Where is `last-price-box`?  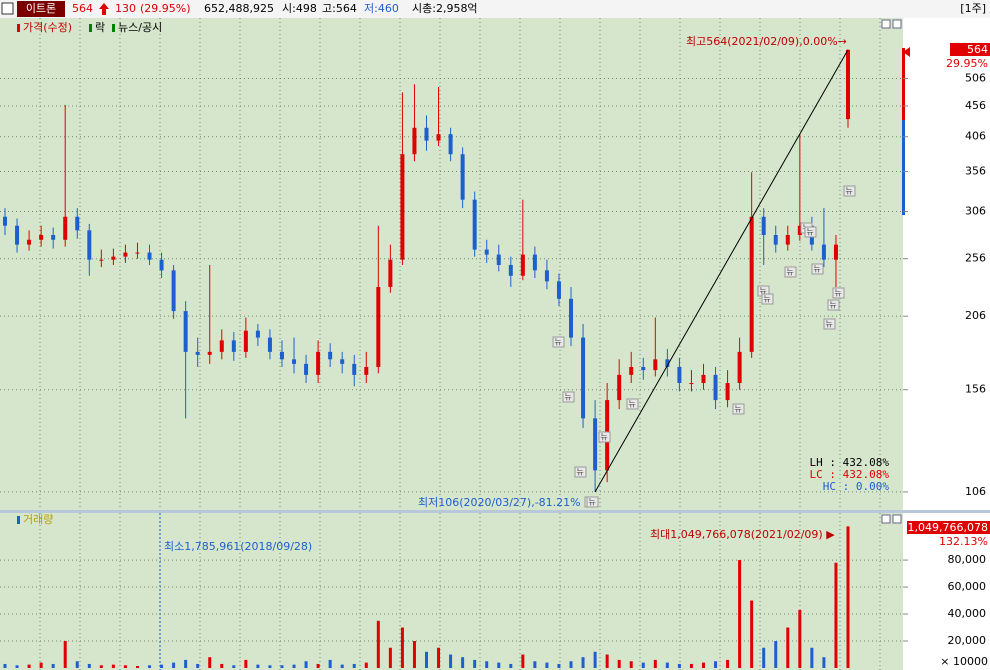 last-price-box is located at coordinates (970, 49).